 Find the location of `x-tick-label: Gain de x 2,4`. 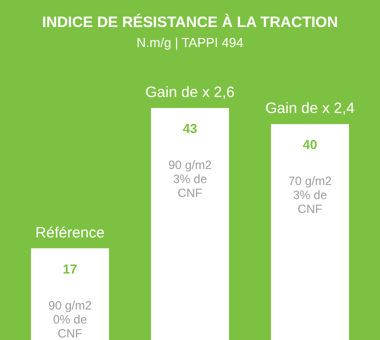

x-tick-label: Gain de x 2,4 is located at coordinates (310, 109).